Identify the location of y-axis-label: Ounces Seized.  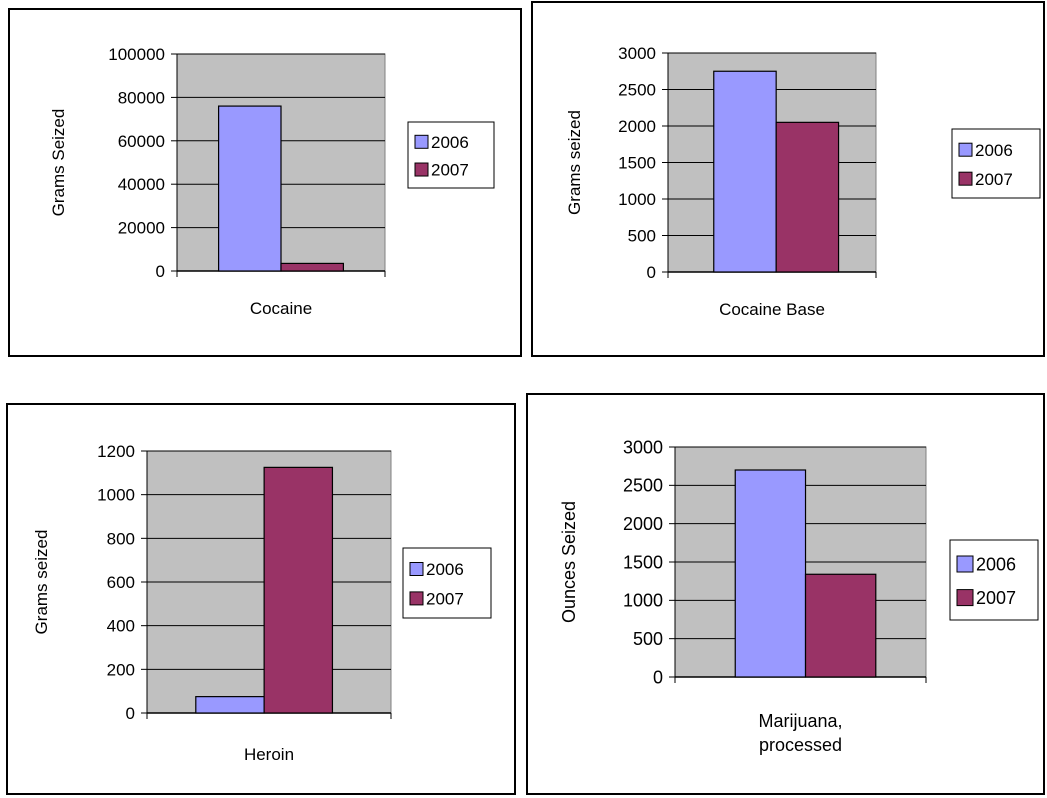
(569, 562).